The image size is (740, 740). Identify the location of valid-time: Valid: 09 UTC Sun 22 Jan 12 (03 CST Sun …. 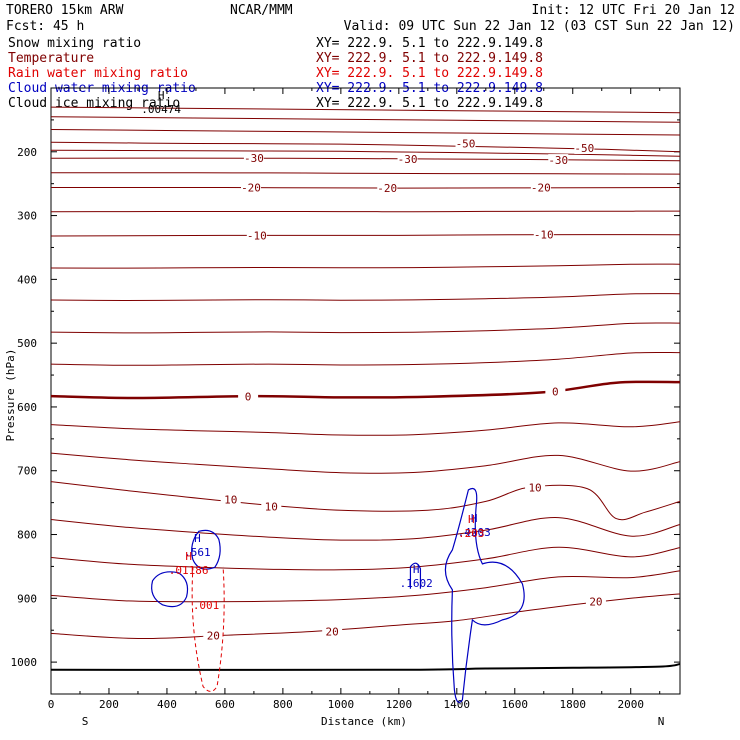
(539, 26).